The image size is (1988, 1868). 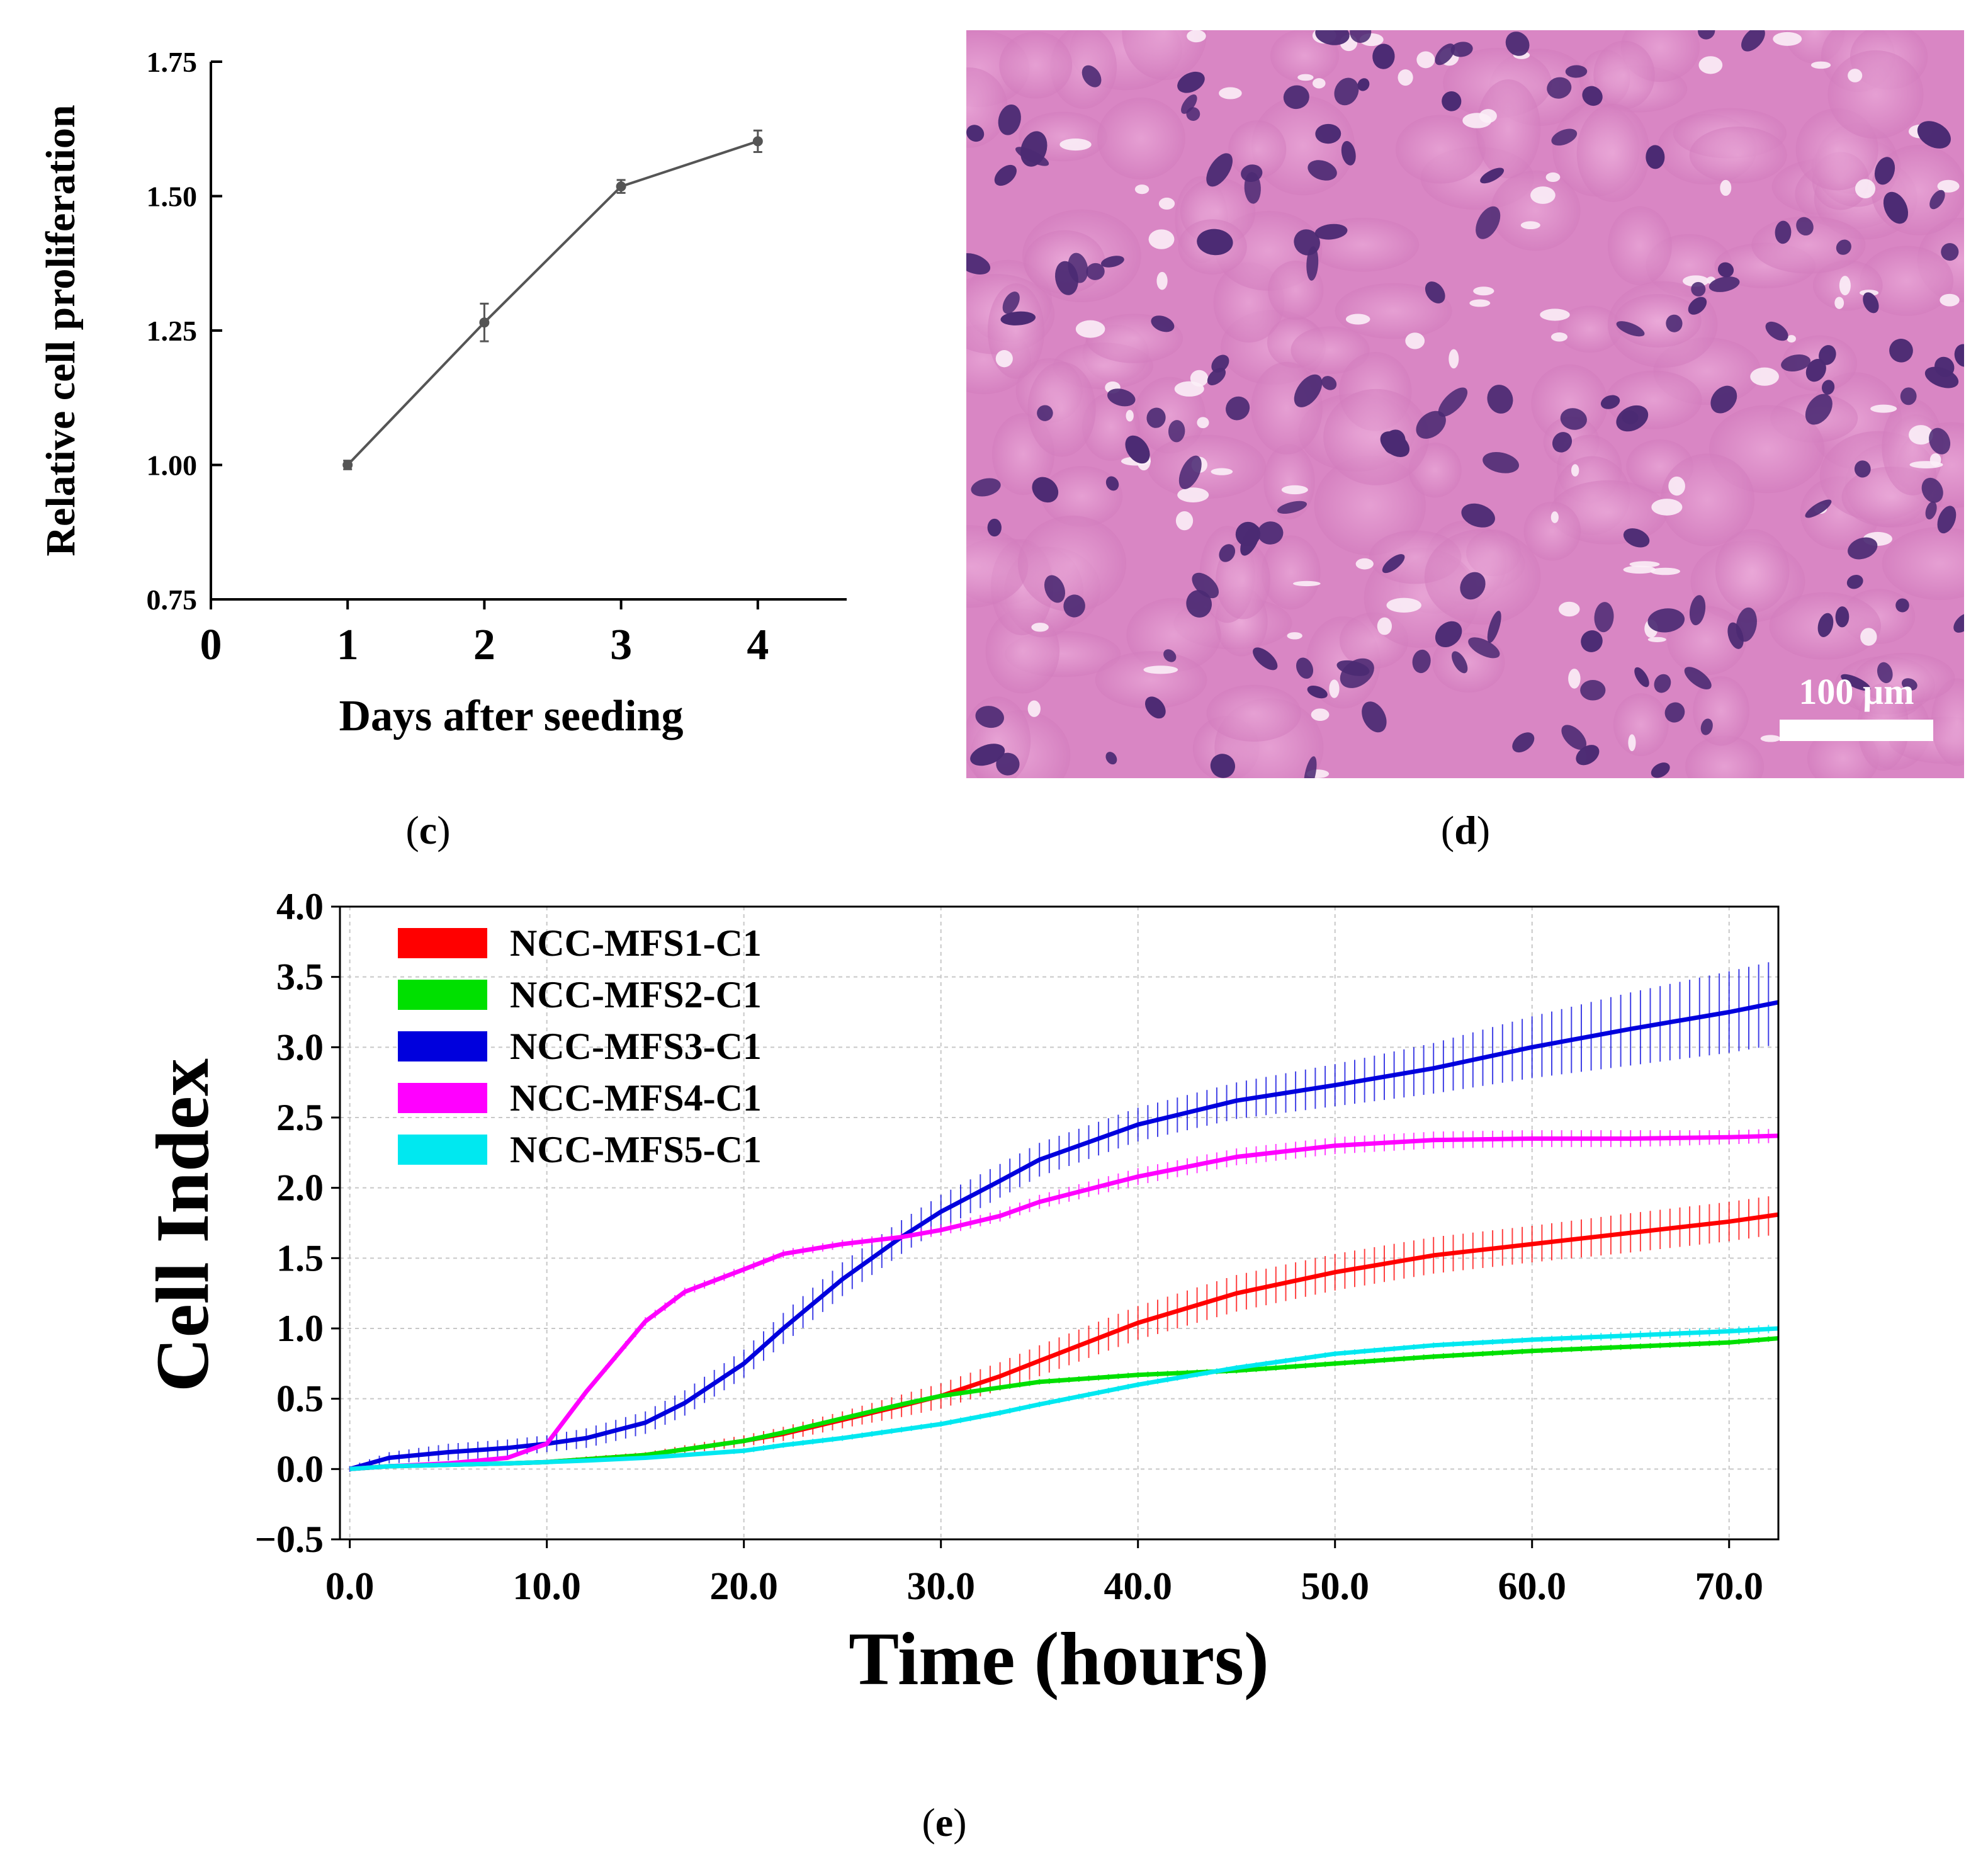 What do you see at coordinates (172, 466) in the screenshot?
I see `c-y-tick-label: 1.00` at bounding box center [172, 466].